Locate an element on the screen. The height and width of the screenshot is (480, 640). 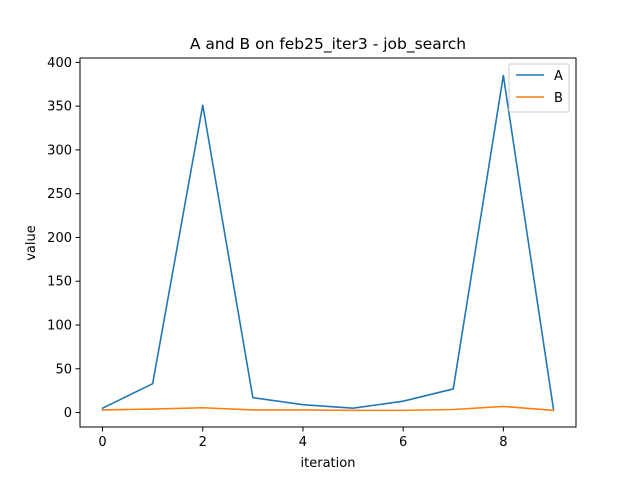
y-tick-label: 400 is located at coordinates (59, 63).